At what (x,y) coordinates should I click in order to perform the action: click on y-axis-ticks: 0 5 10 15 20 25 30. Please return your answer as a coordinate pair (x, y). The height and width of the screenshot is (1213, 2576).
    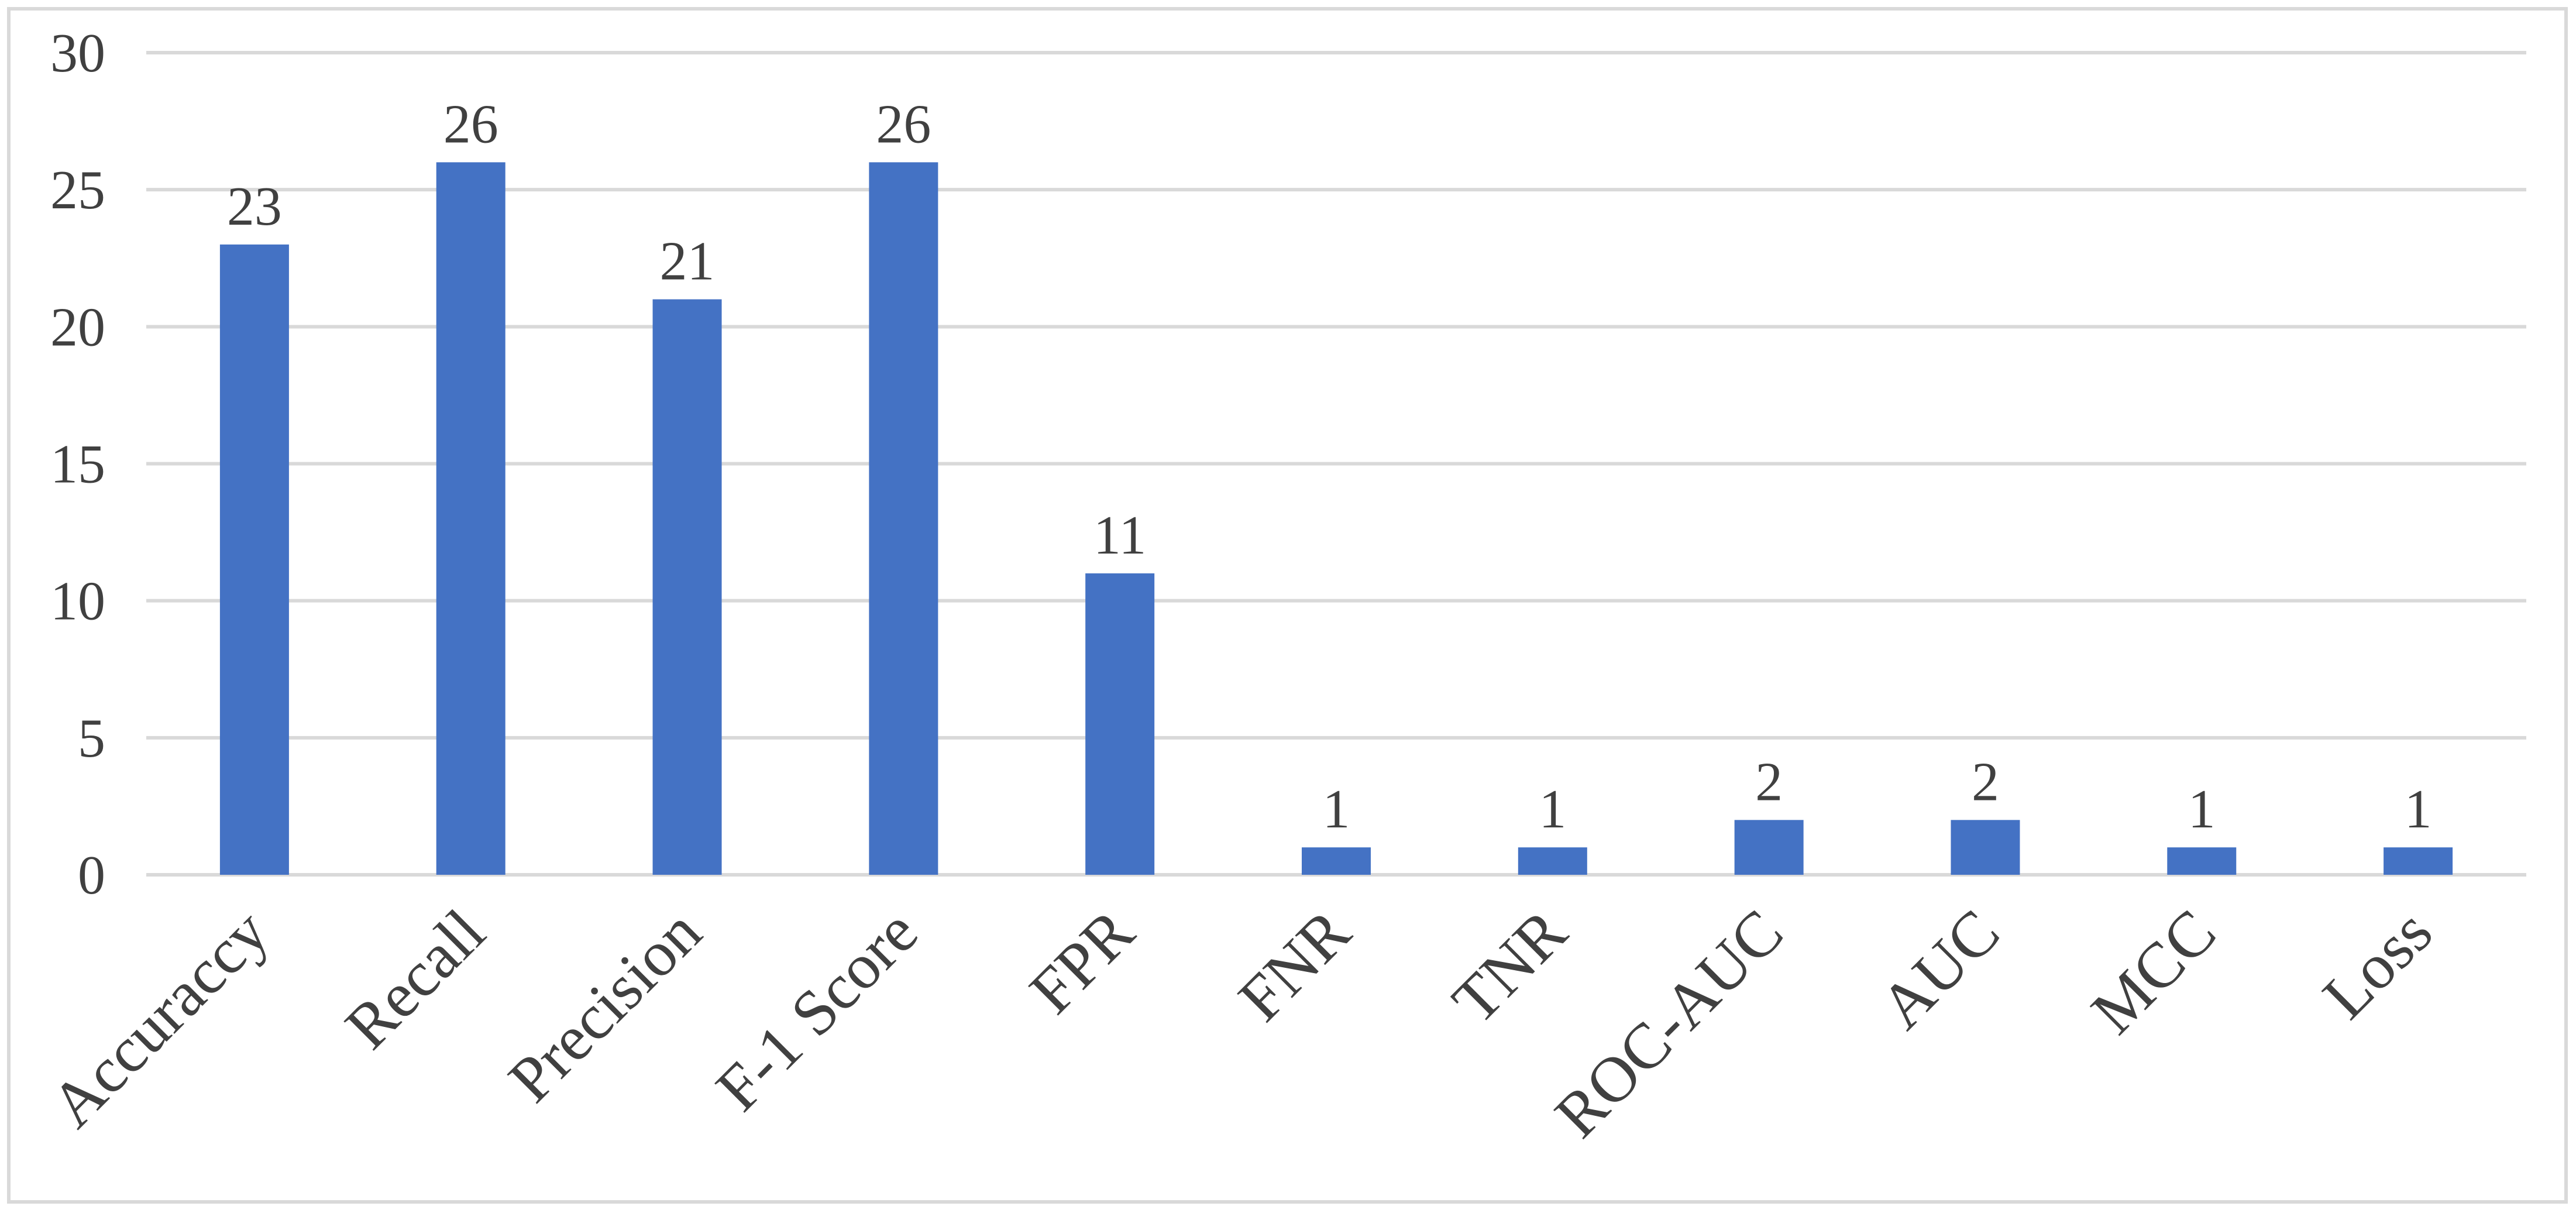
    Looking at the image, I should click on (77, 464).